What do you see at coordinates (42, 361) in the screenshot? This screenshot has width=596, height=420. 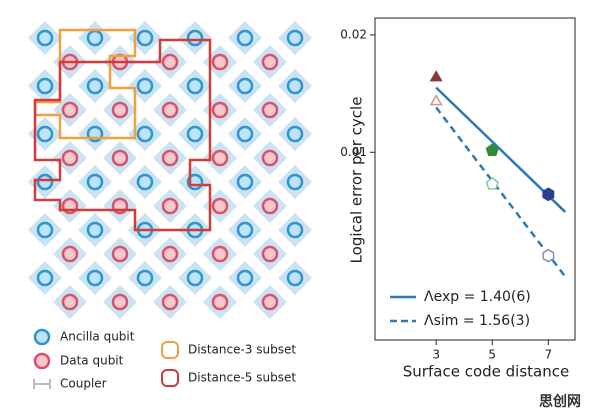 I see `legend-data-icon` at bounding box center [42, 361].